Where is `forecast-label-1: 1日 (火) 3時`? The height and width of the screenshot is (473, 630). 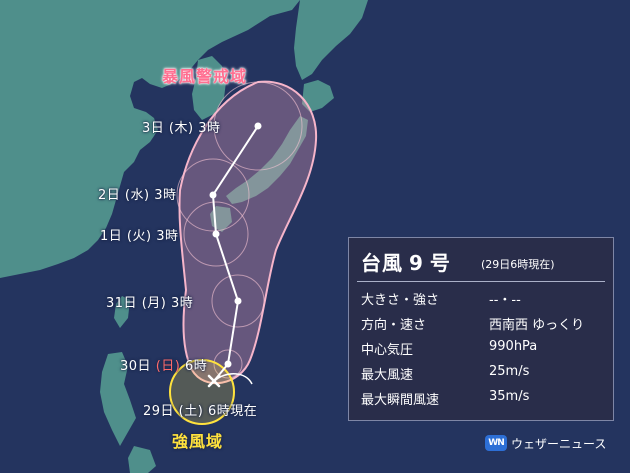
forecast-label-1: 1日 (火) 3時 is located at coordinates (139, 236).